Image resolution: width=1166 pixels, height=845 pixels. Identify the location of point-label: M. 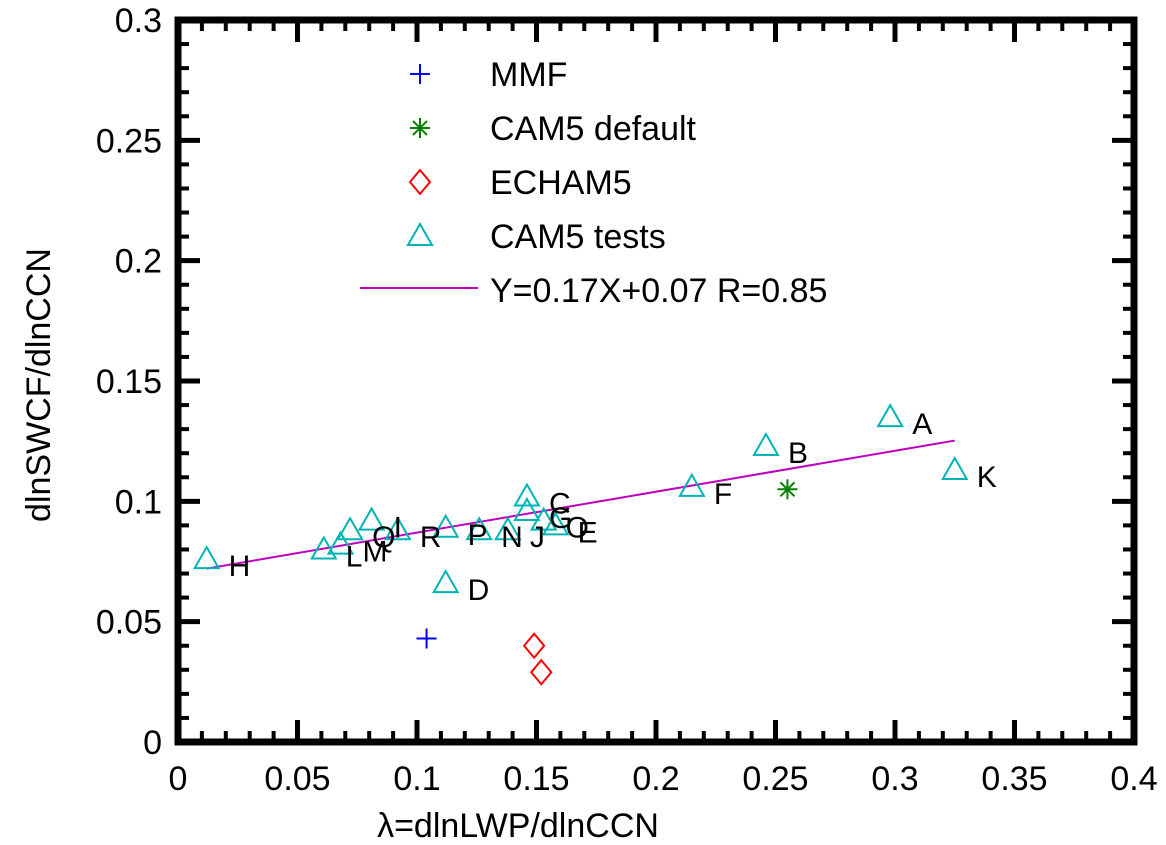
(375, 552).